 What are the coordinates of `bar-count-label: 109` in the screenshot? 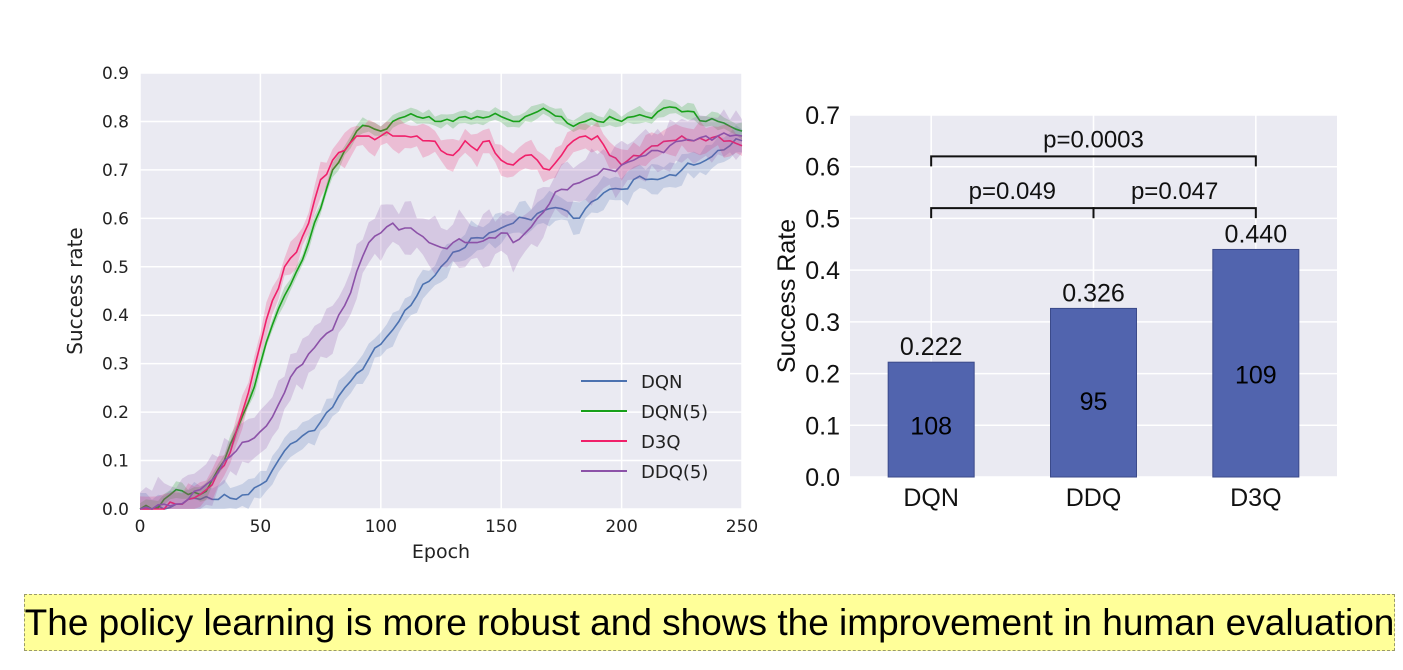 It's located at (1256, 376).